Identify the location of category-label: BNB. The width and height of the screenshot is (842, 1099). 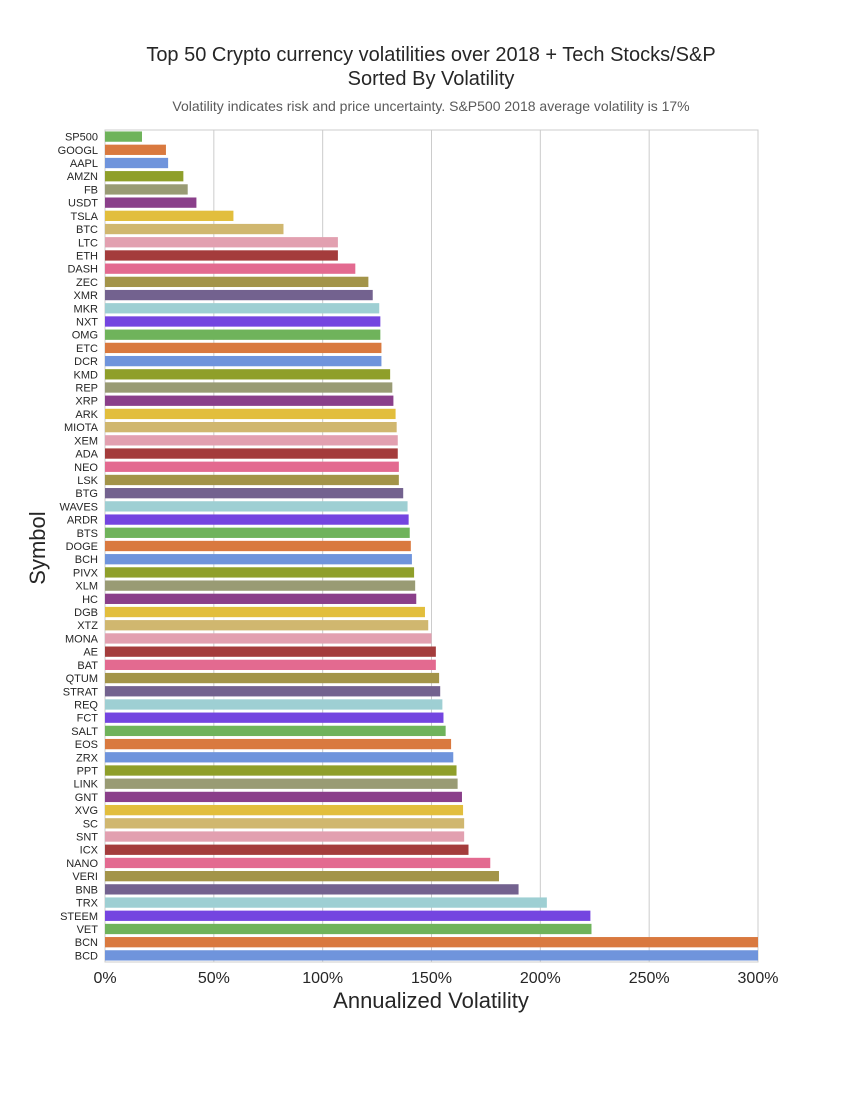
(86, 890).